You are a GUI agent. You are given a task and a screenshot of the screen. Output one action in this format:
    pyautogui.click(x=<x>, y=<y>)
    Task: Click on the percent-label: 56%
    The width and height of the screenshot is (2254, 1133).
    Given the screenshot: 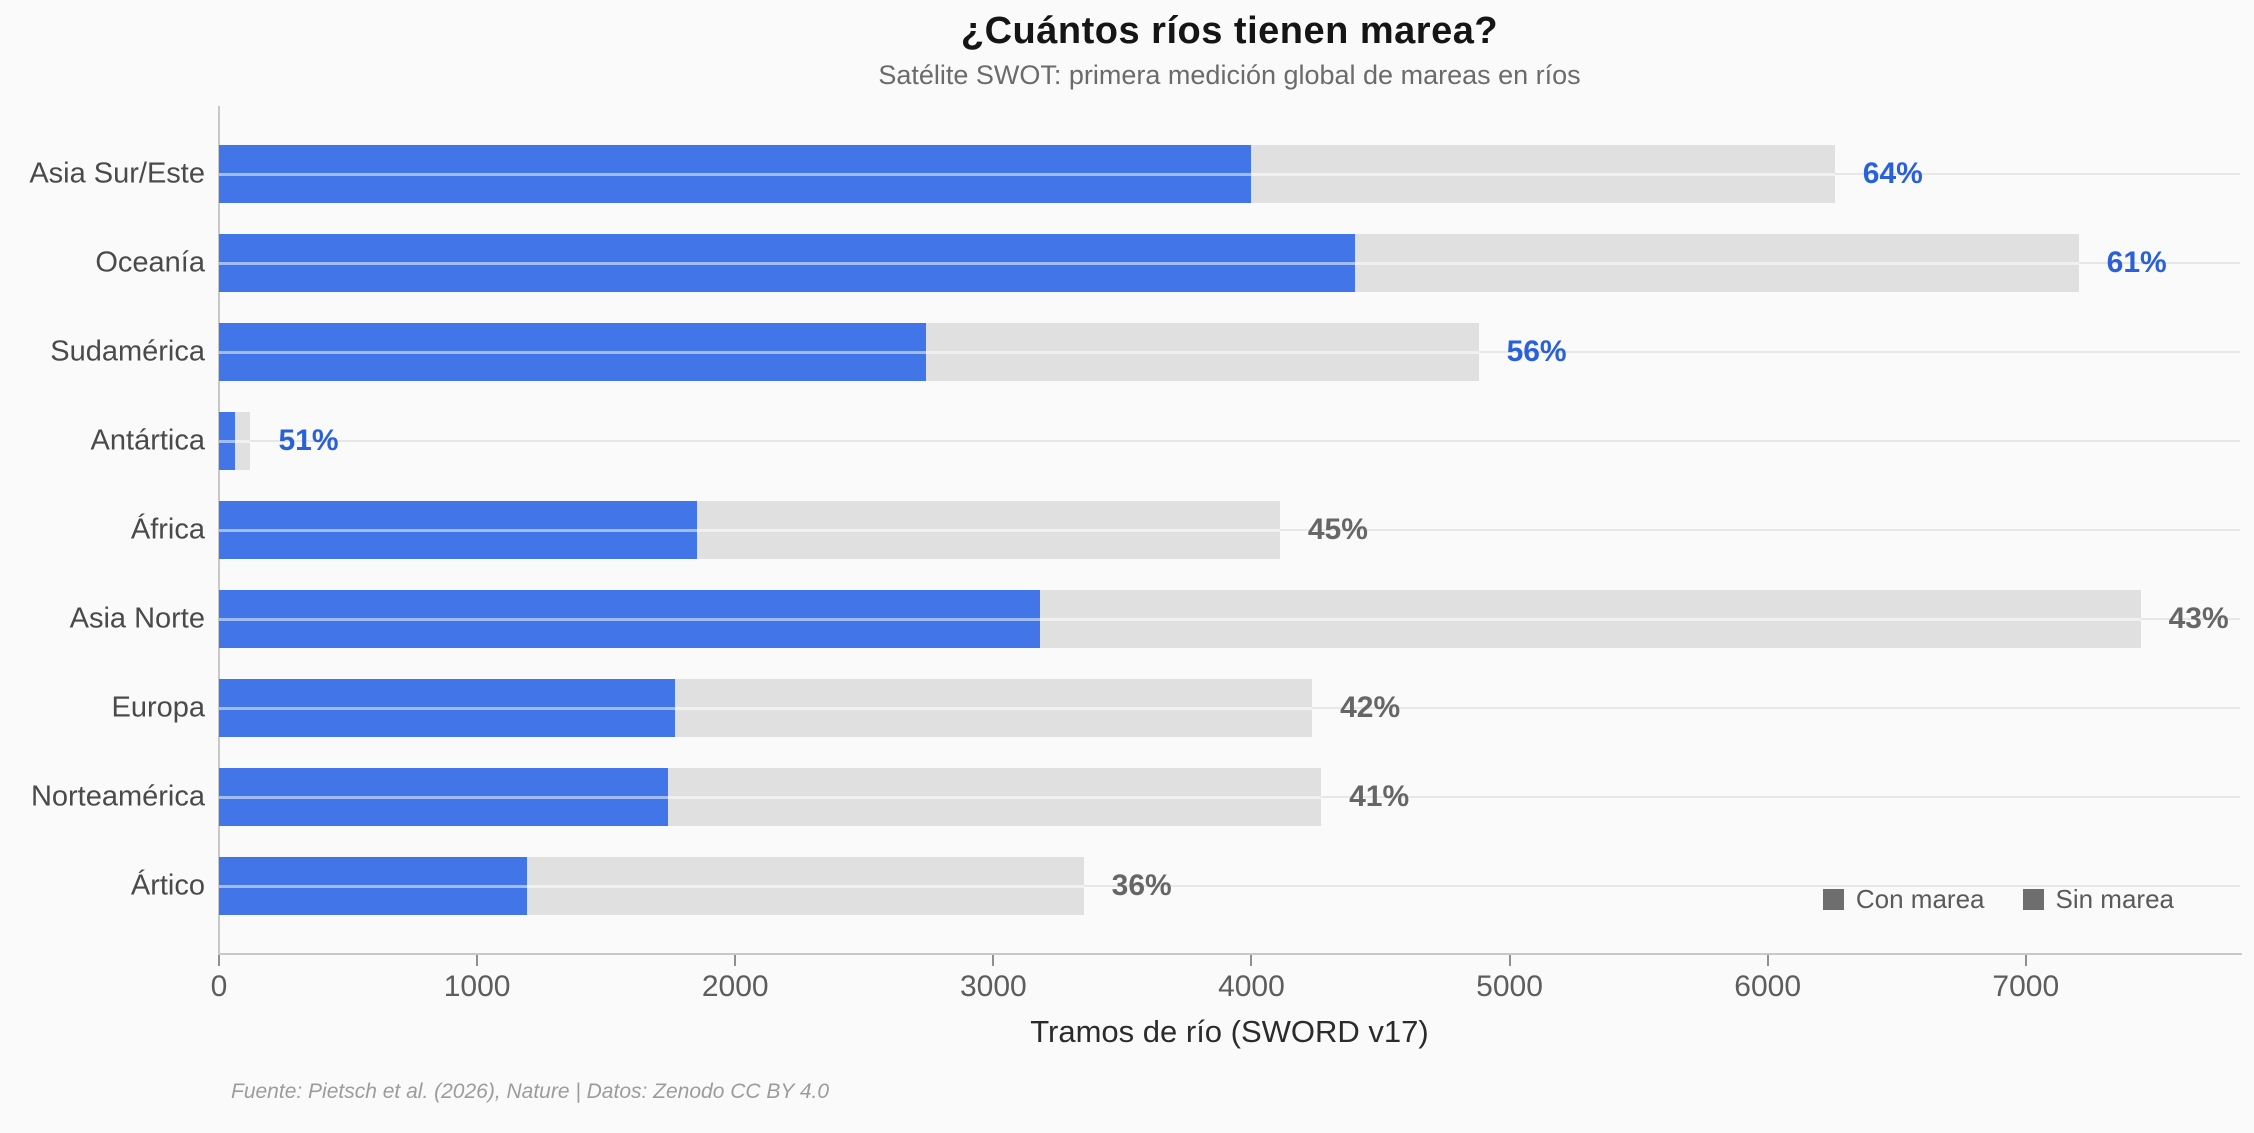 What is the action you would take?
    pyautogui.click(x=1536, y=351)
    